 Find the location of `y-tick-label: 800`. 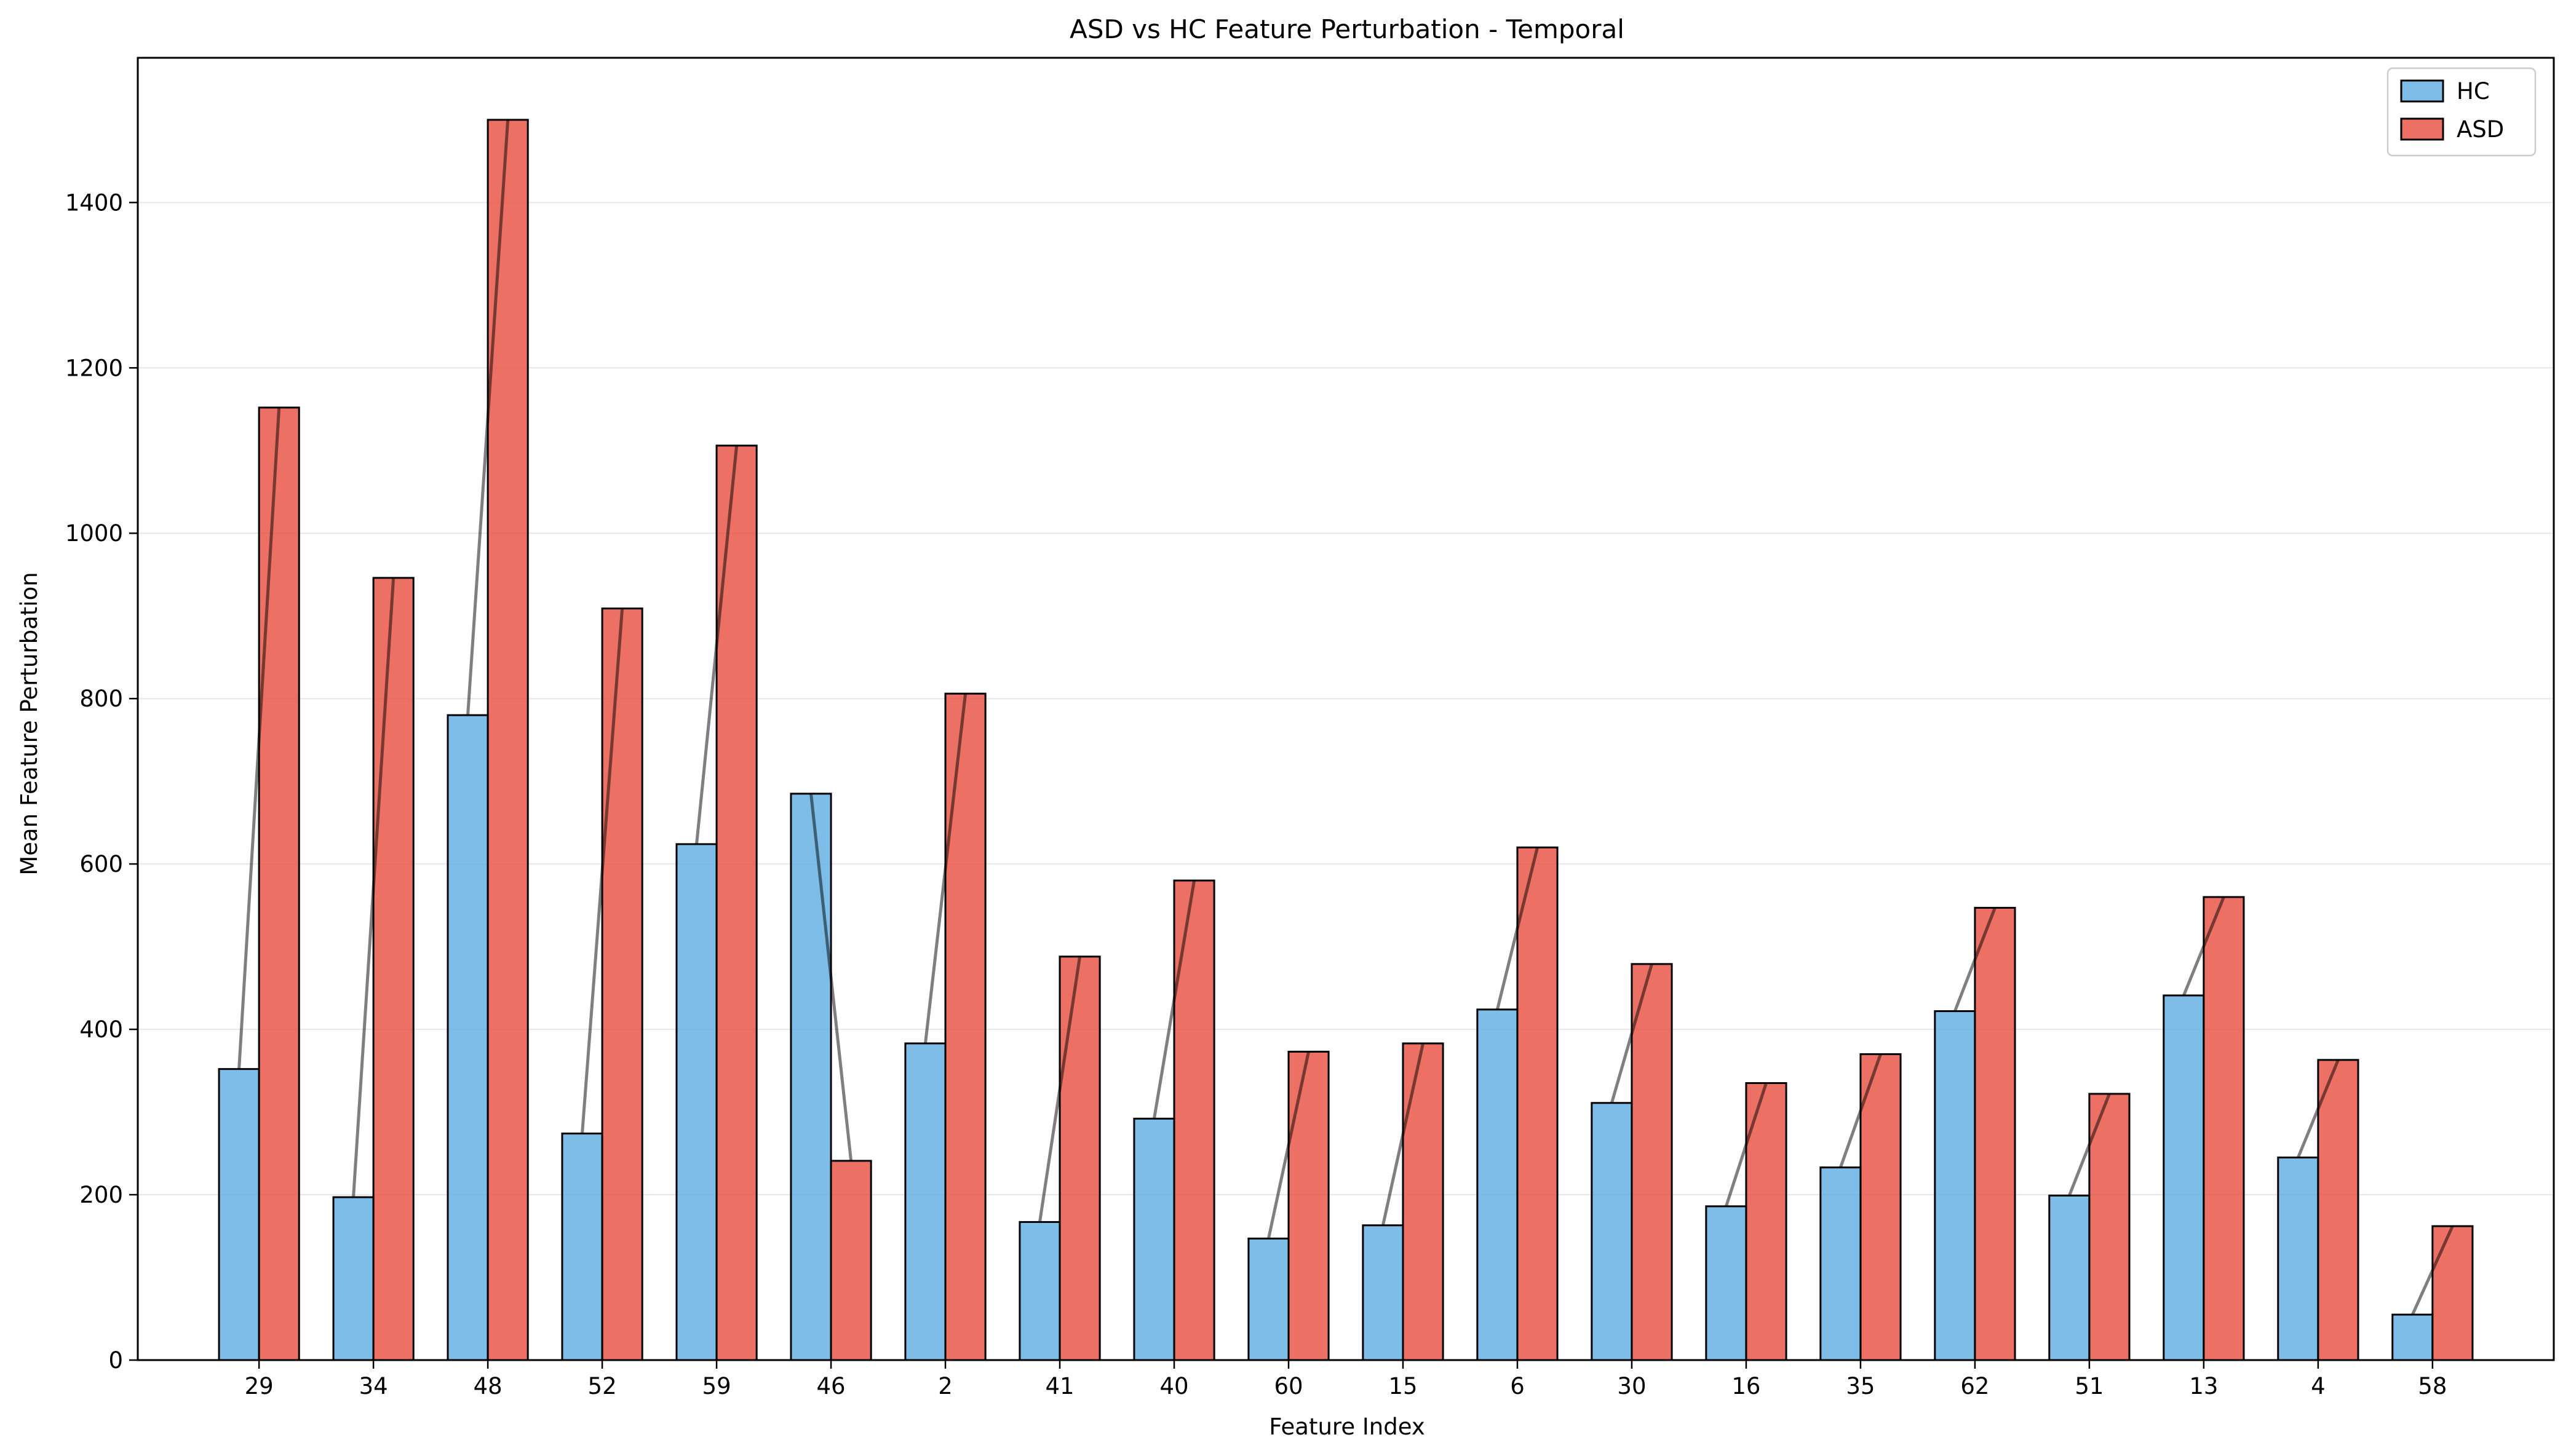

y-tick-label: 800 is located at coordinates (101, 699).